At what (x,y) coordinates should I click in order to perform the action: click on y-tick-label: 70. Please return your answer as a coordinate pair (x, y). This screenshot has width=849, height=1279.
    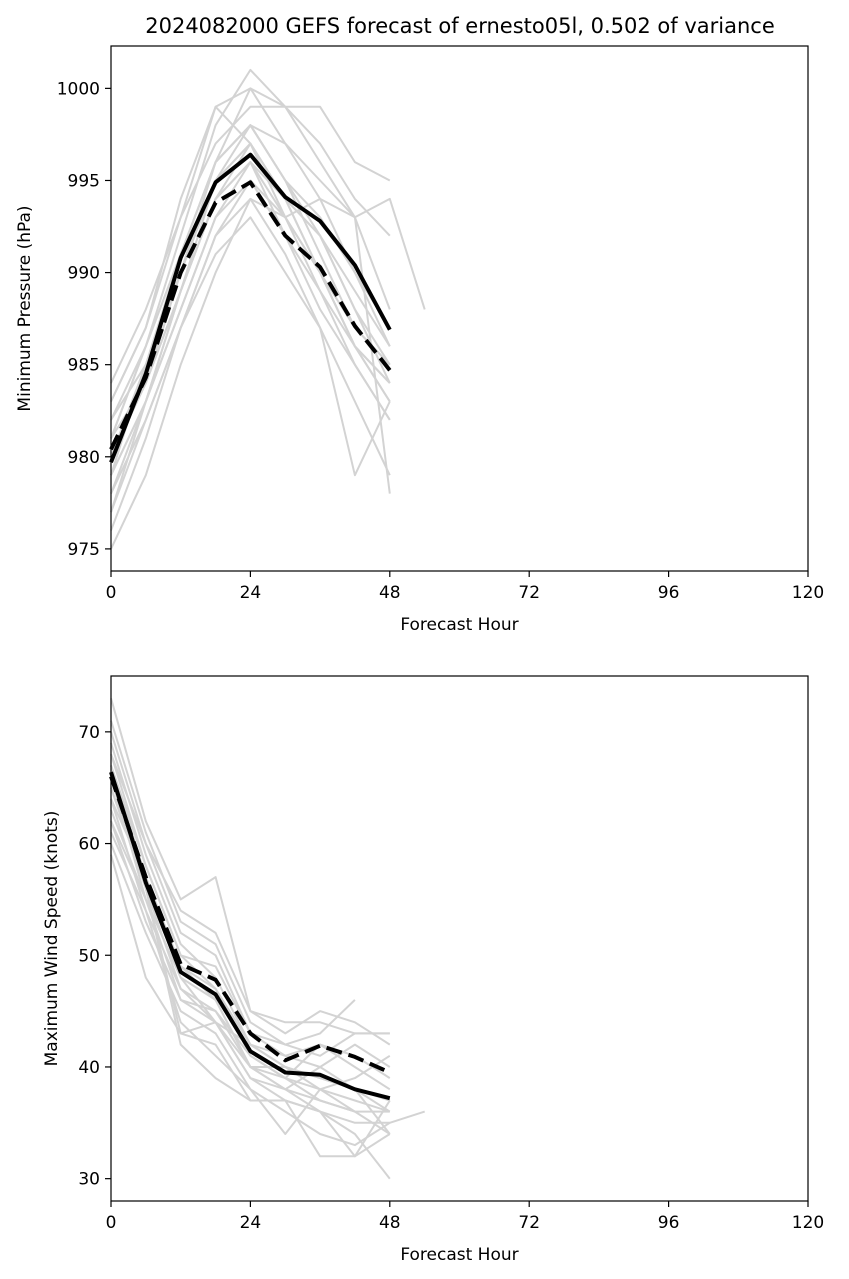
    Looking at the image, I should click on (89, 733).